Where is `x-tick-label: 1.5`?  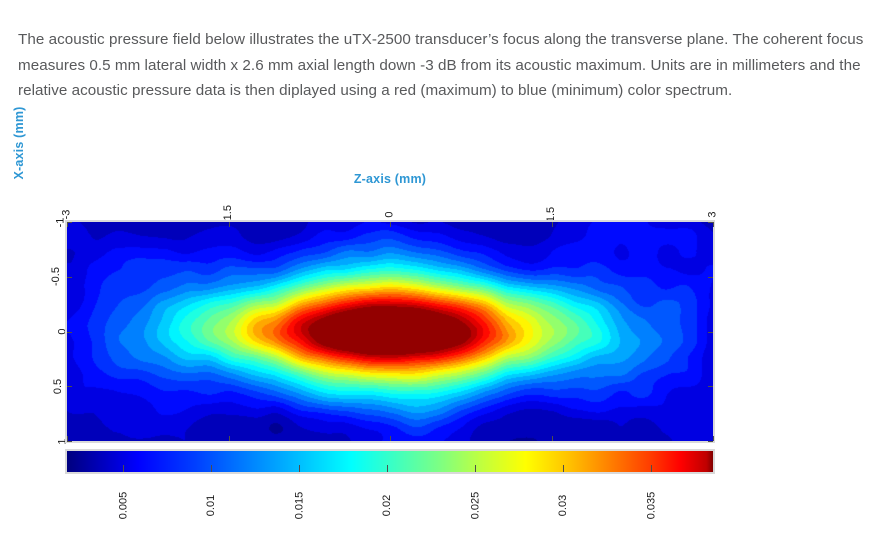
x-tick-label: 1.5 is located at coordinates (552, 207).